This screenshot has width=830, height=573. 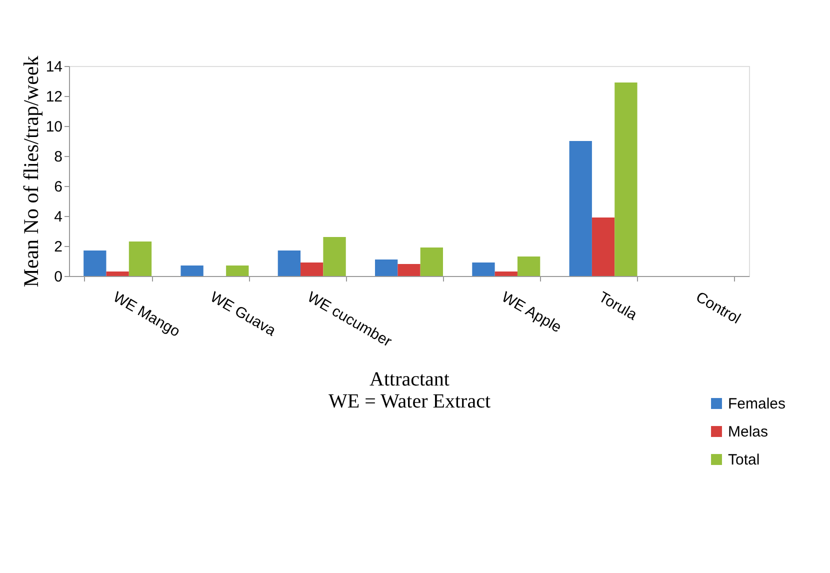 I want to click on y-tick-label: 0, so click(x=58, y=277).